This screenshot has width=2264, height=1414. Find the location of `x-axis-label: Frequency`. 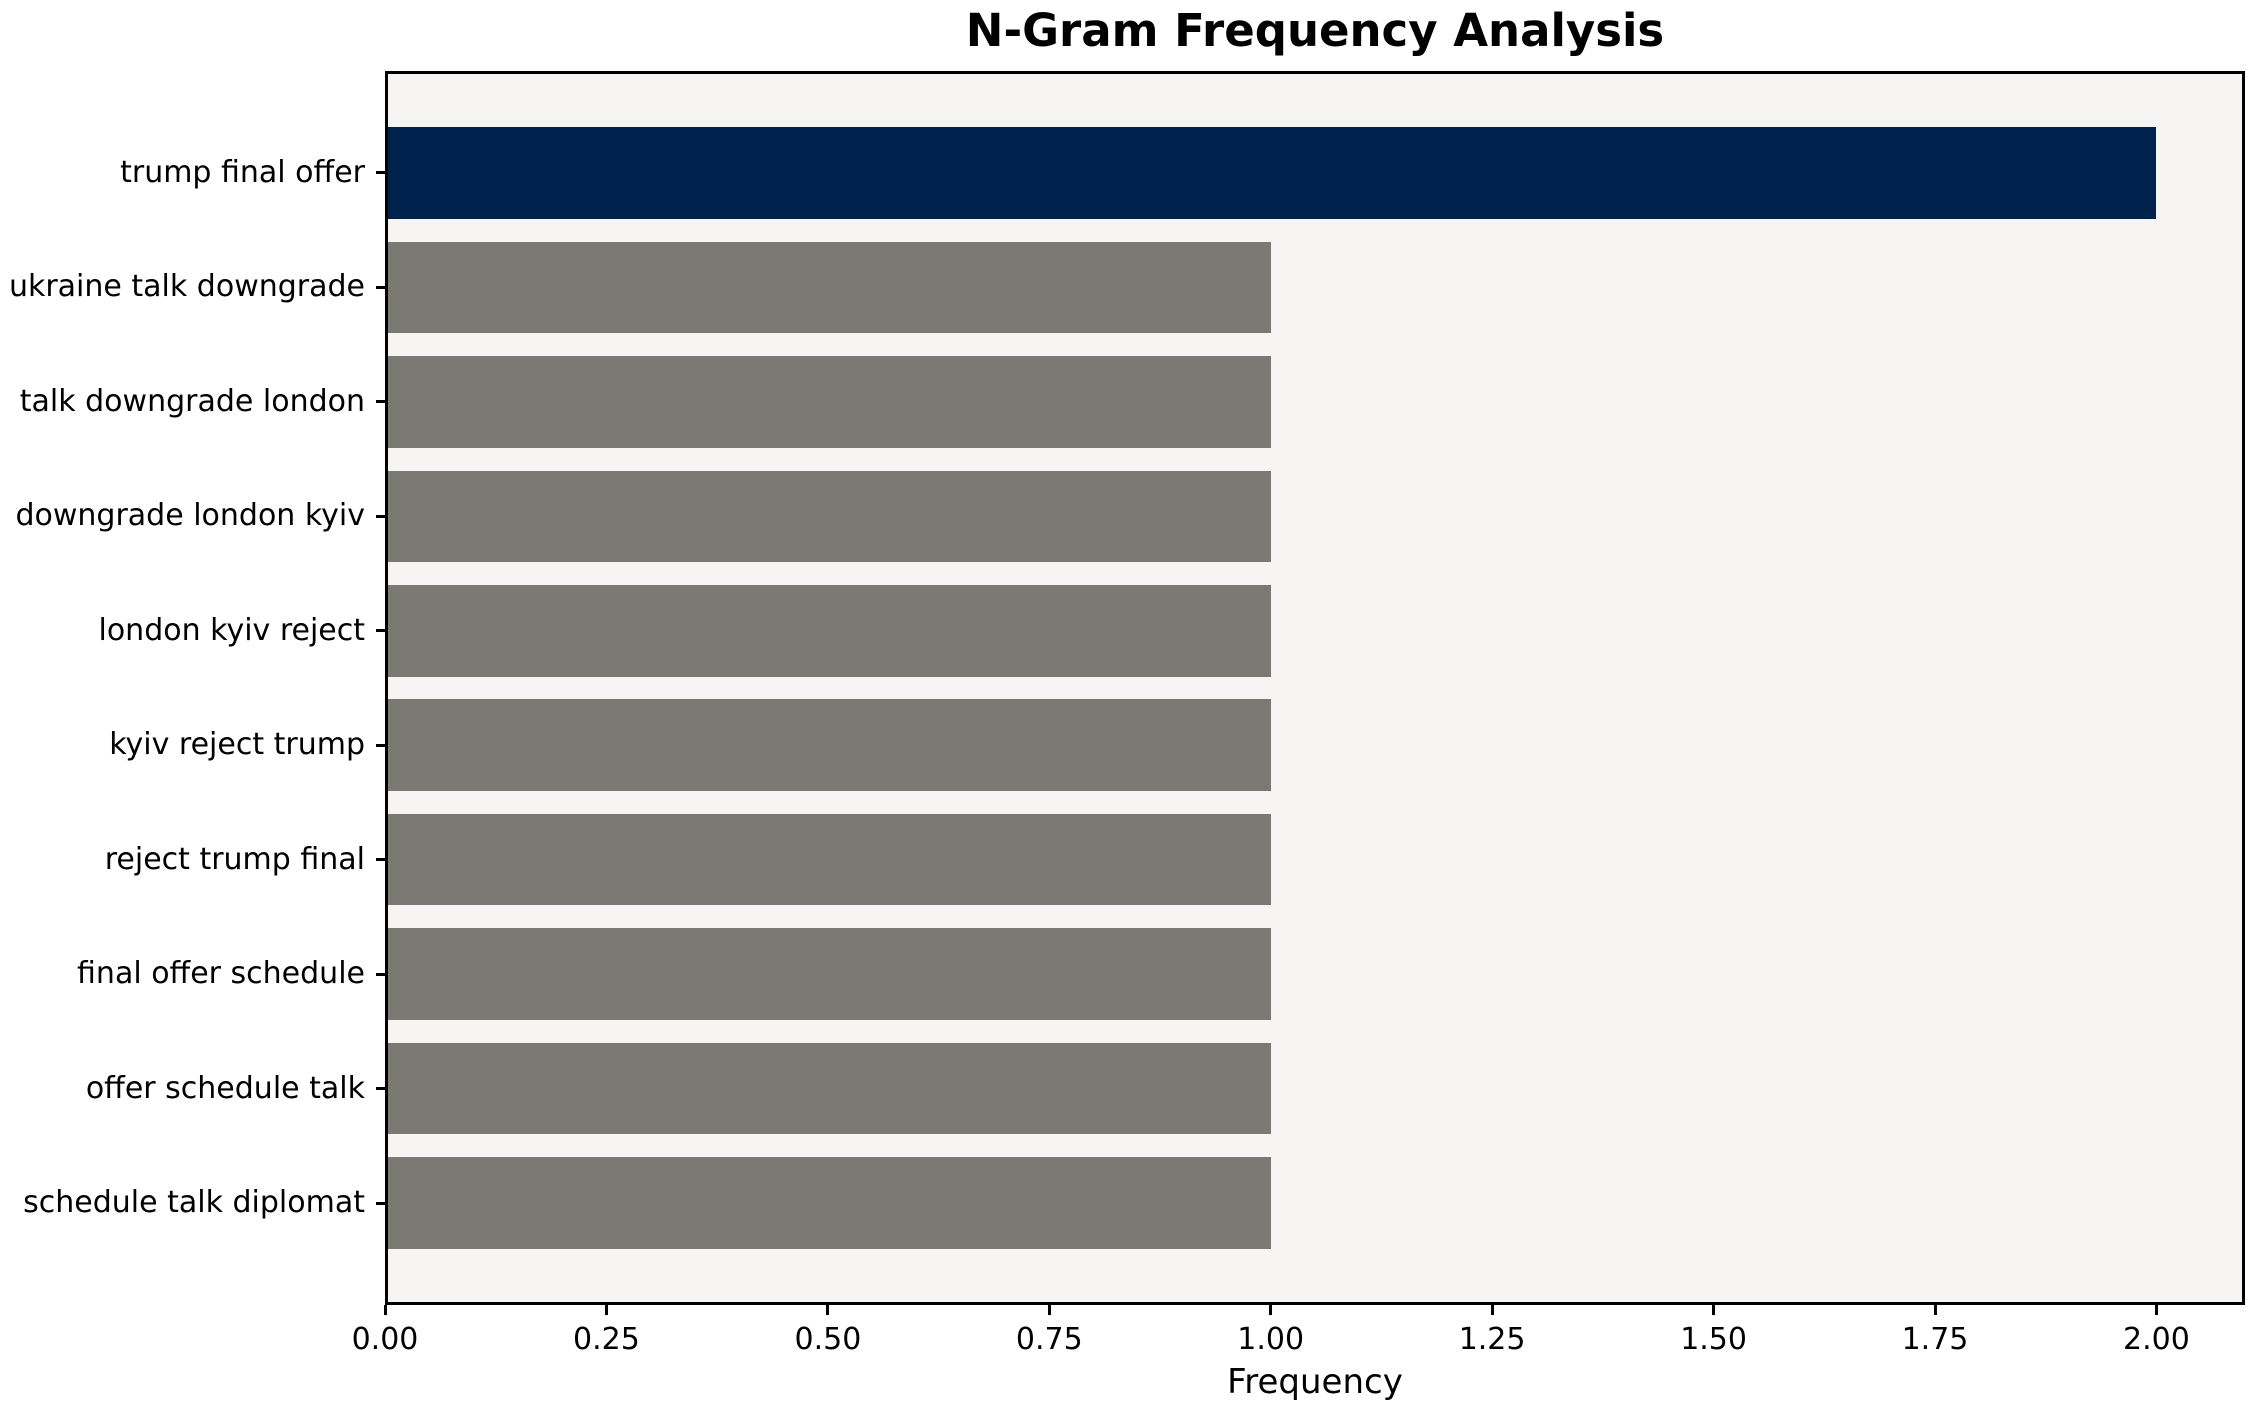

x-axis-label: Frequency is located at coordinates (1315, 1382).